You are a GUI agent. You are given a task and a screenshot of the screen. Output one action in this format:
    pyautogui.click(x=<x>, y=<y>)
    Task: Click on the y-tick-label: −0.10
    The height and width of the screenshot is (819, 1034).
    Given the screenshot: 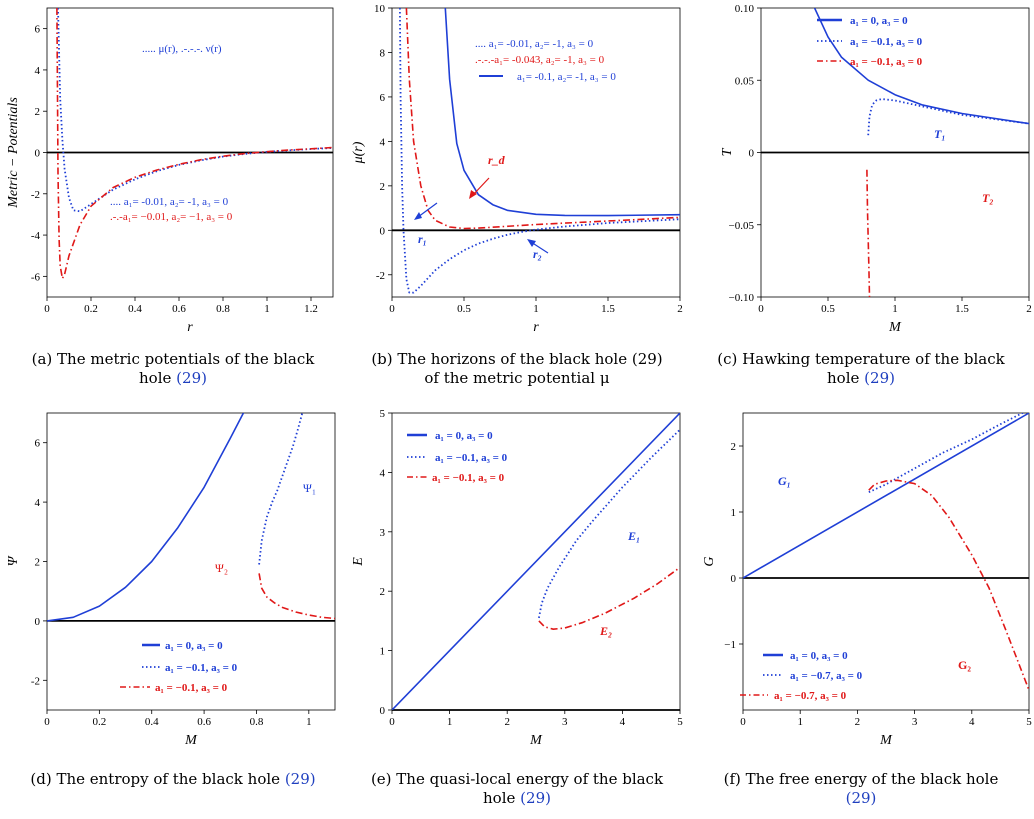 What is the action you would take?
    pyautogui.click(x=742, y=298)
    